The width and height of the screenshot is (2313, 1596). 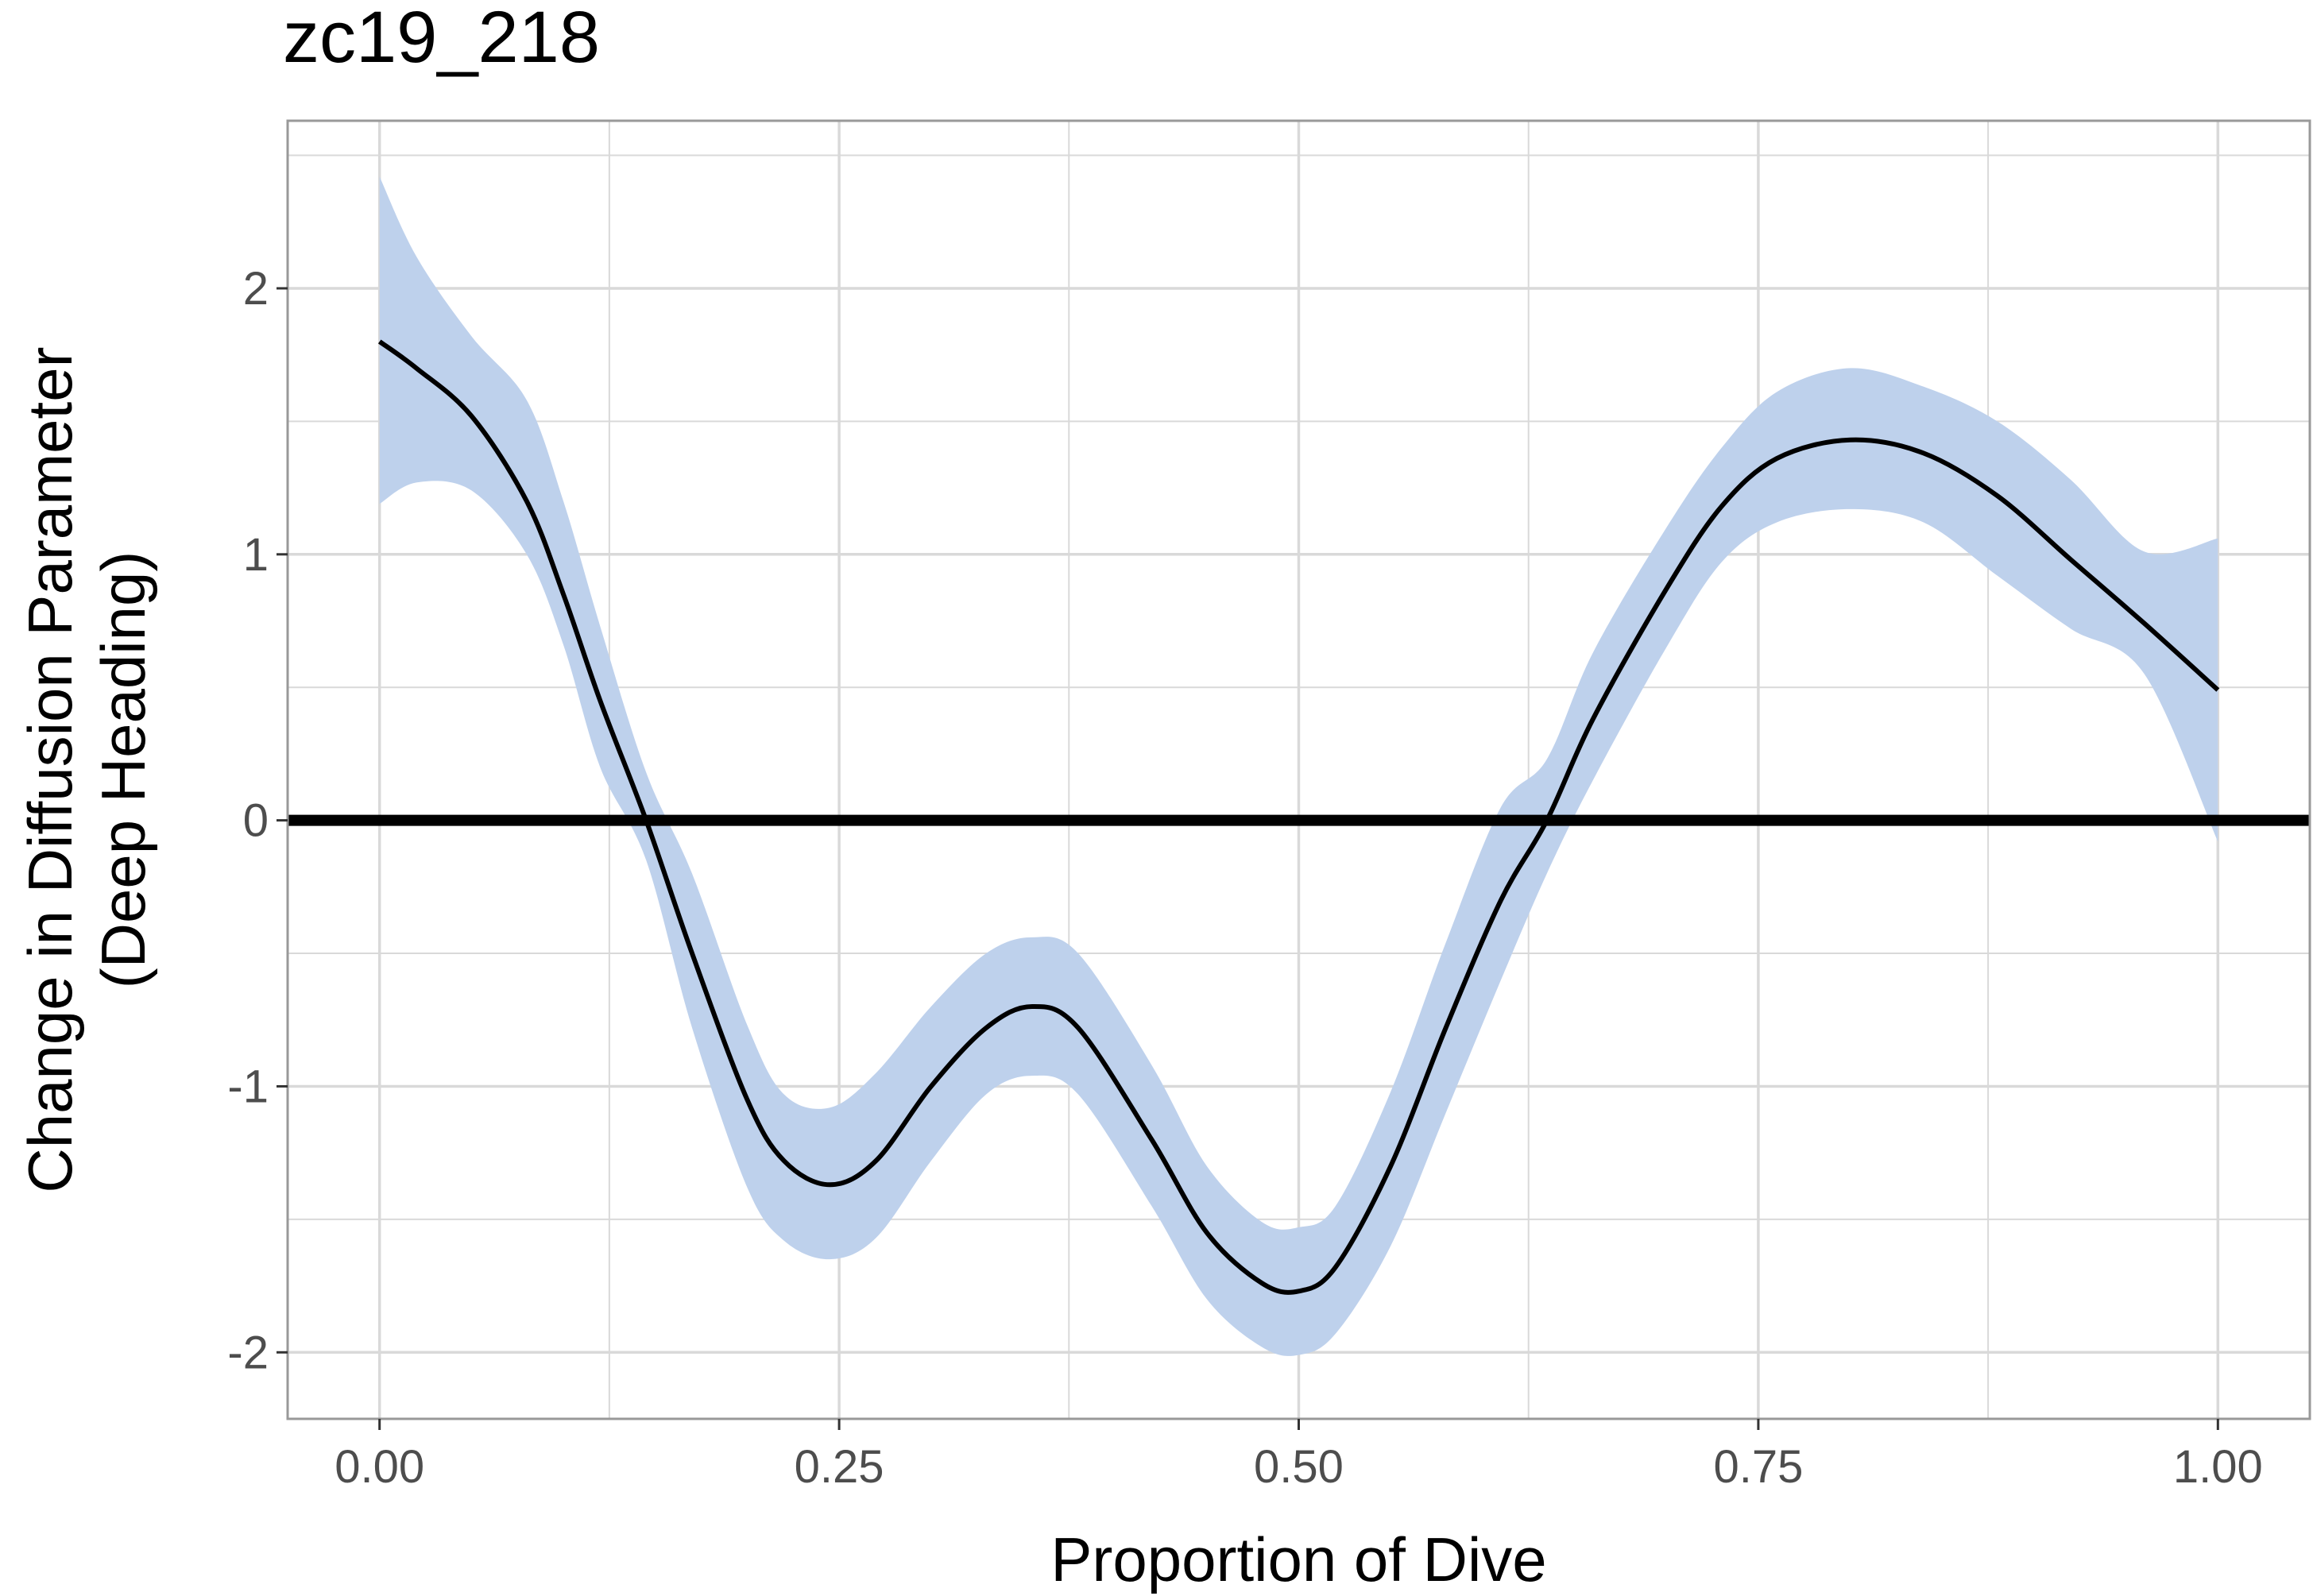 I want to click on x-axis-title: Proportion of Dive, so click(x=1298, y=1560).